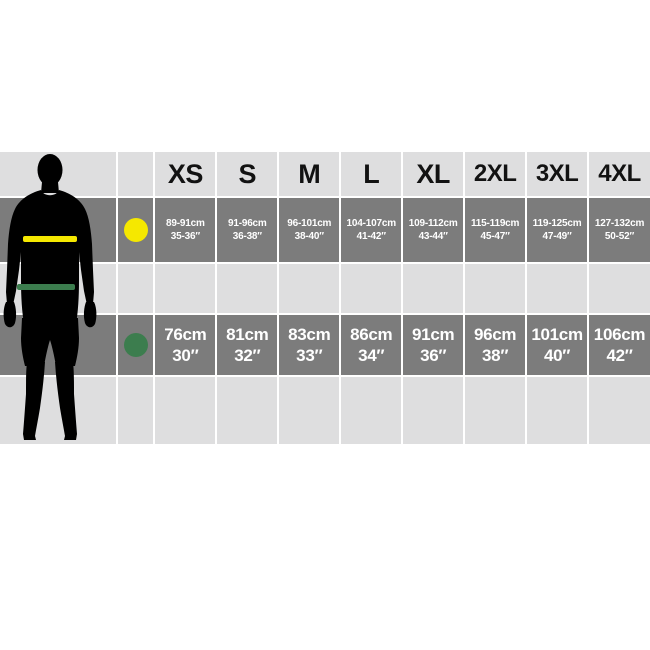  I want to click on chest-value: 91-96cm 36-38″, so click(247, 230).